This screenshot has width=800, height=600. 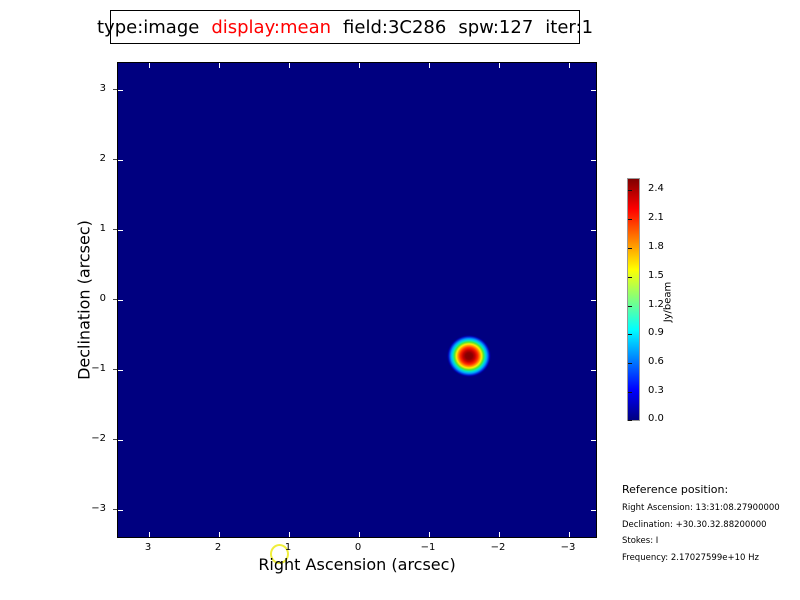 I want to click on y-tick-label: −1, so click(x=98, y=368).